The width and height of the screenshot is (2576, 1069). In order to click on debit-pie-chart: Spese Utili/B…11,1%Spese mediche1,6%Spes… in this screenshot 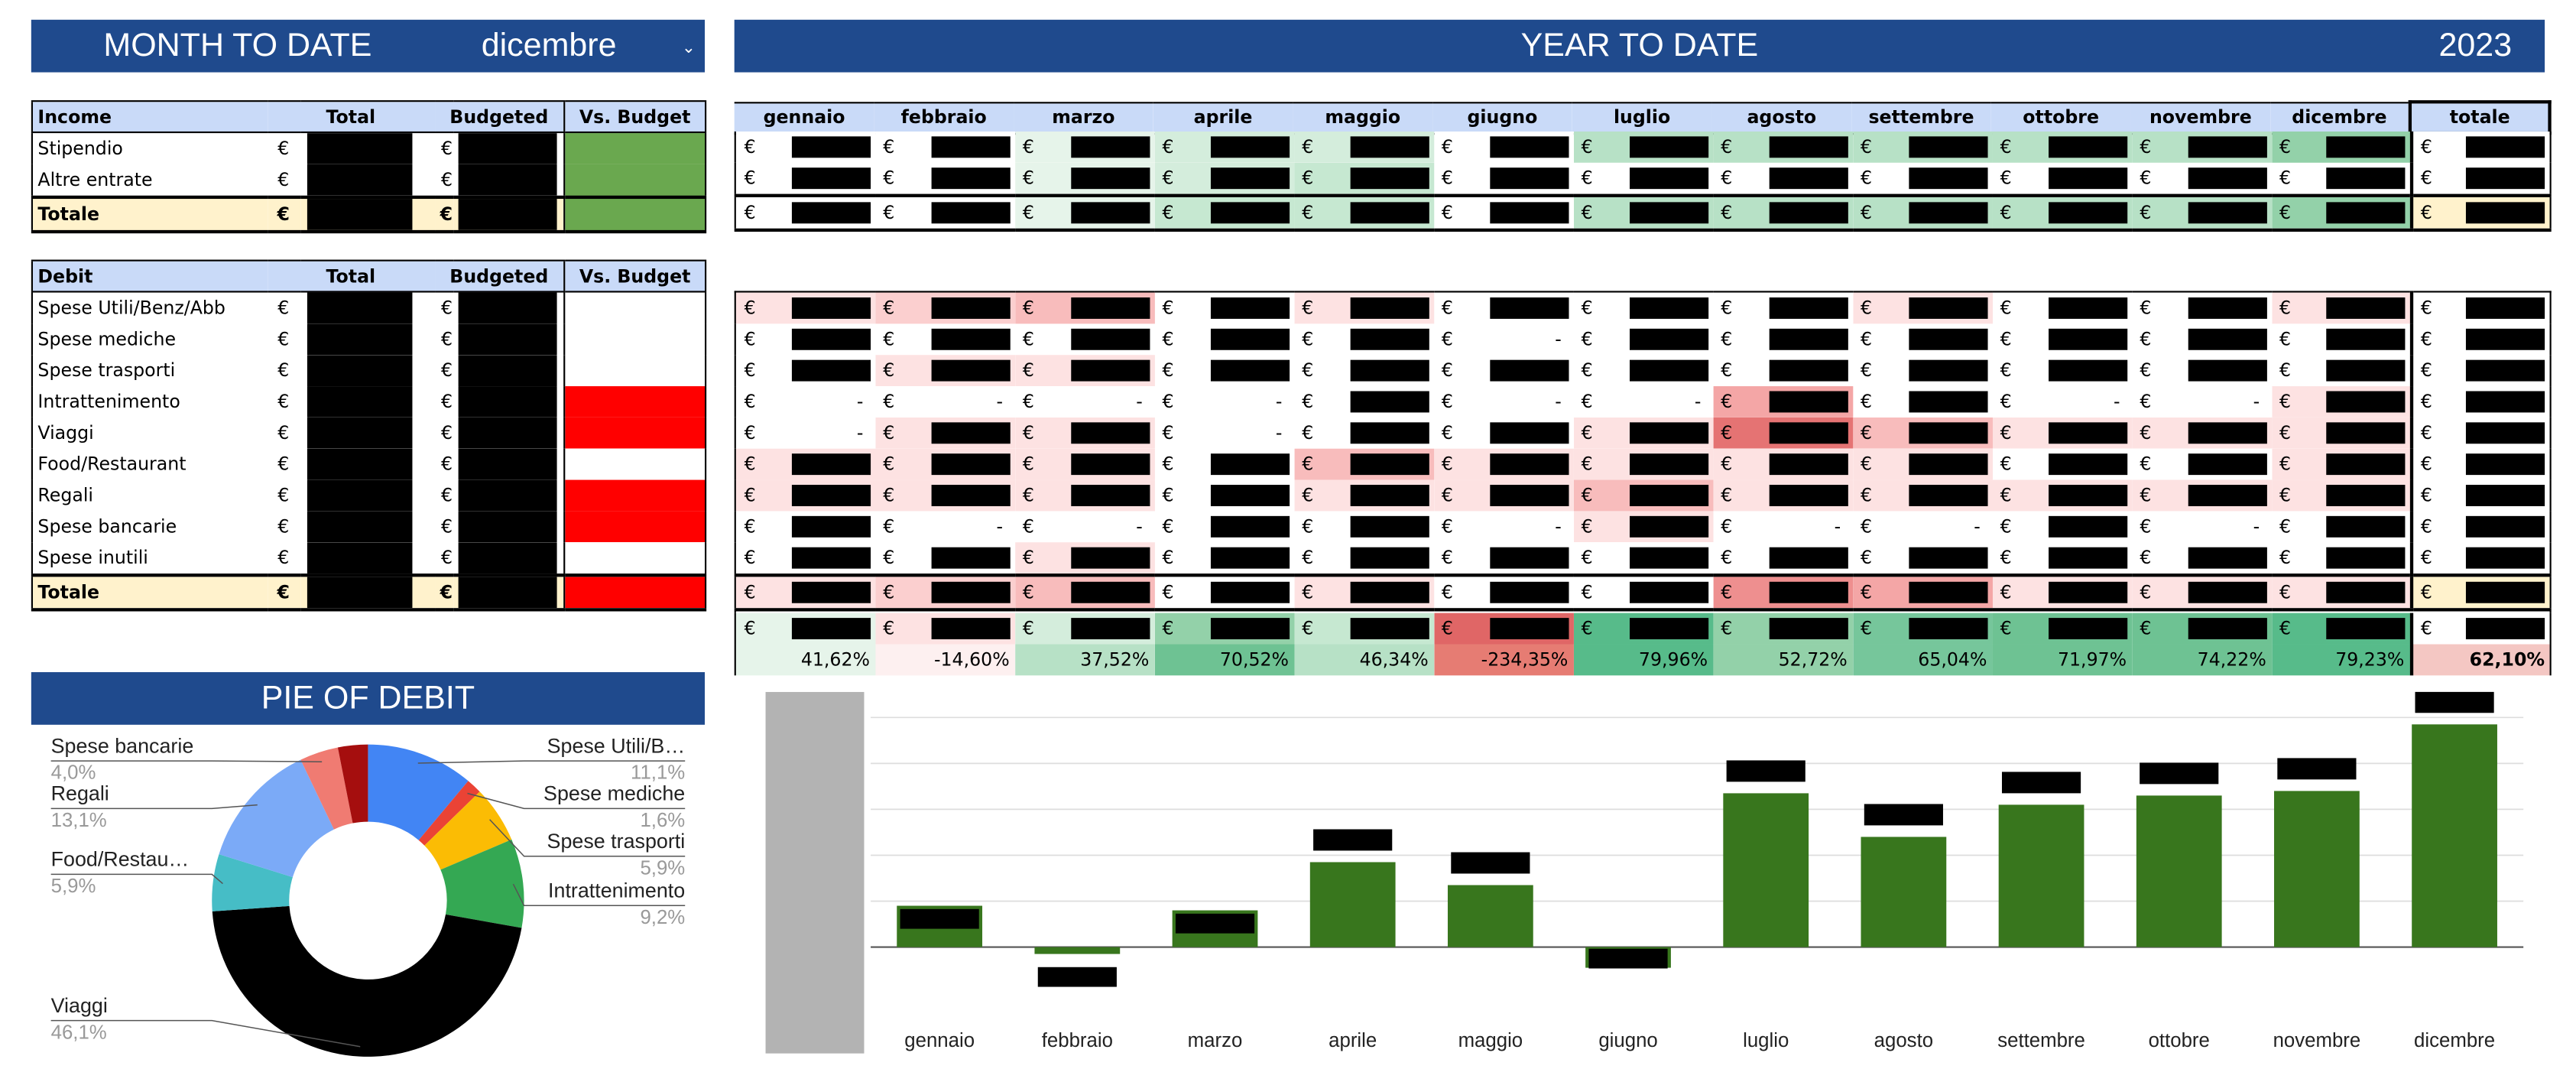, I will do `click(368, 893)`.